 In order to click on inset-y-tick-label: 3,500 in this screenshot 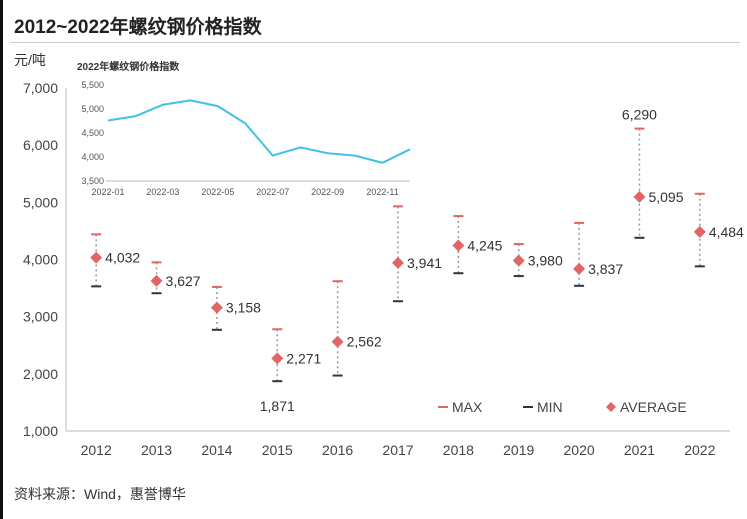, I will do `click(92, 181)`.